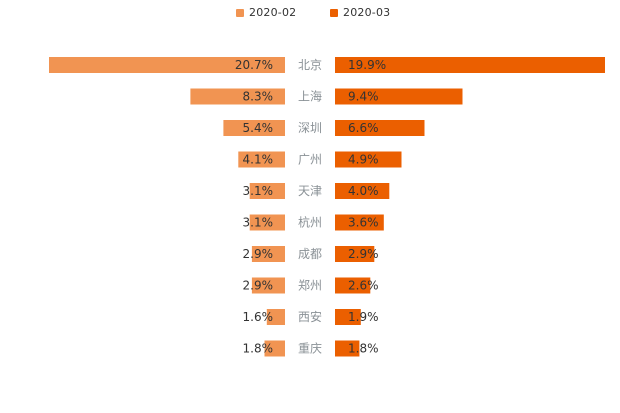 This screenshot has width=620, height=413. I want to click on legend-label-2020-02: 2020-02, so click(273, 12).